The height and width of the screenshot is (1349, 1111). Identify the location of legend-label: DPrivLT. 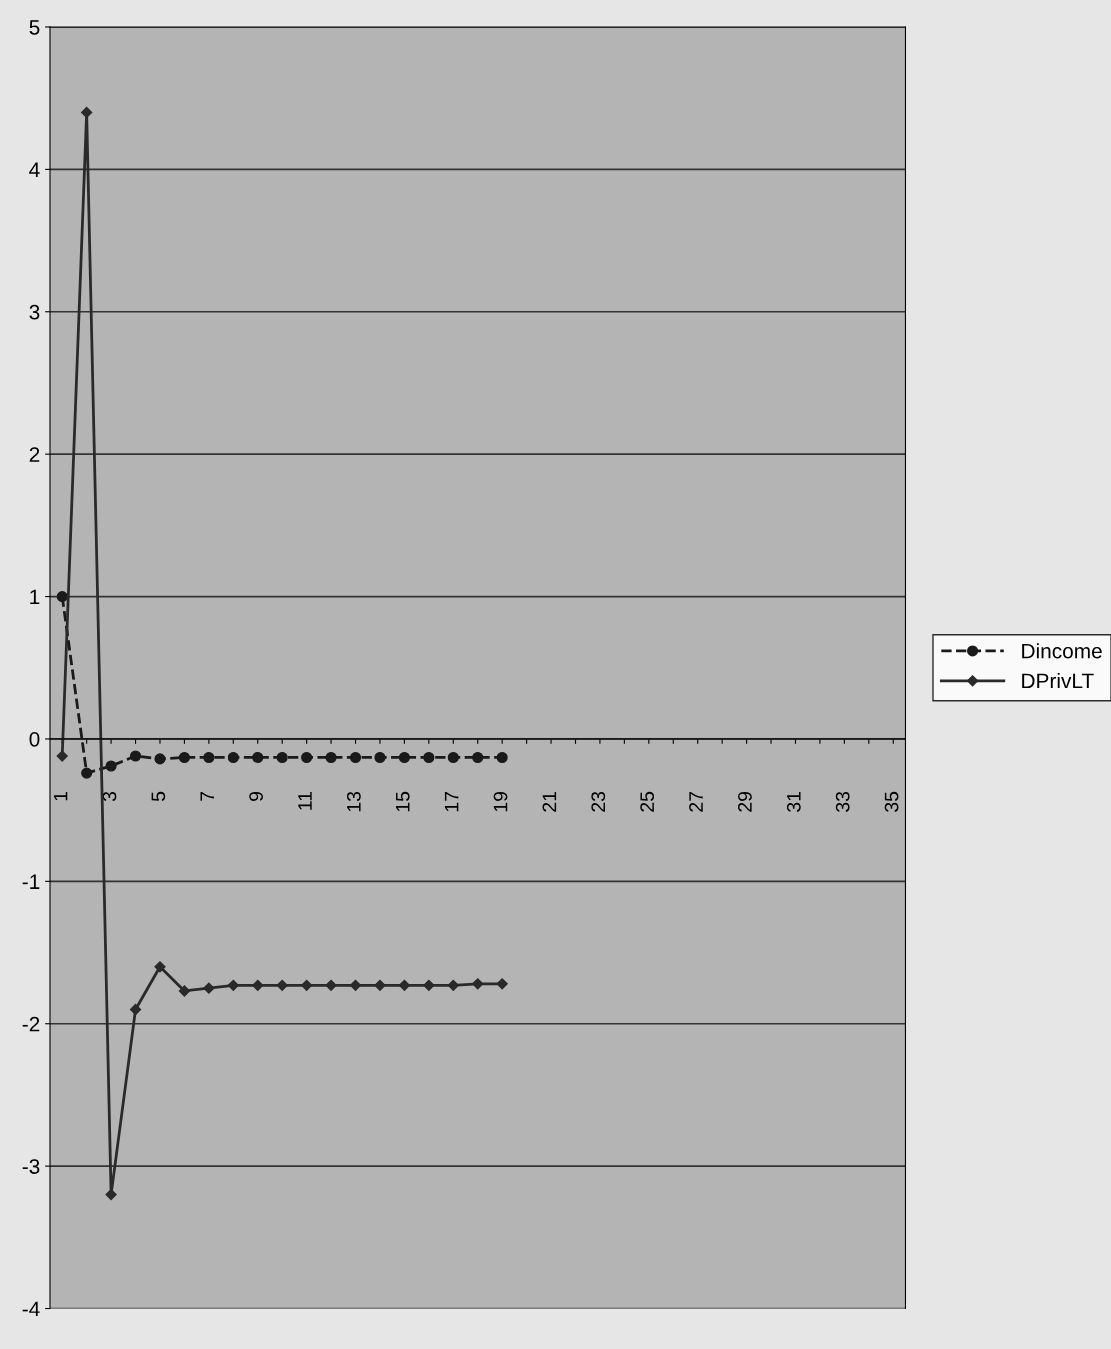
(1058, 680).